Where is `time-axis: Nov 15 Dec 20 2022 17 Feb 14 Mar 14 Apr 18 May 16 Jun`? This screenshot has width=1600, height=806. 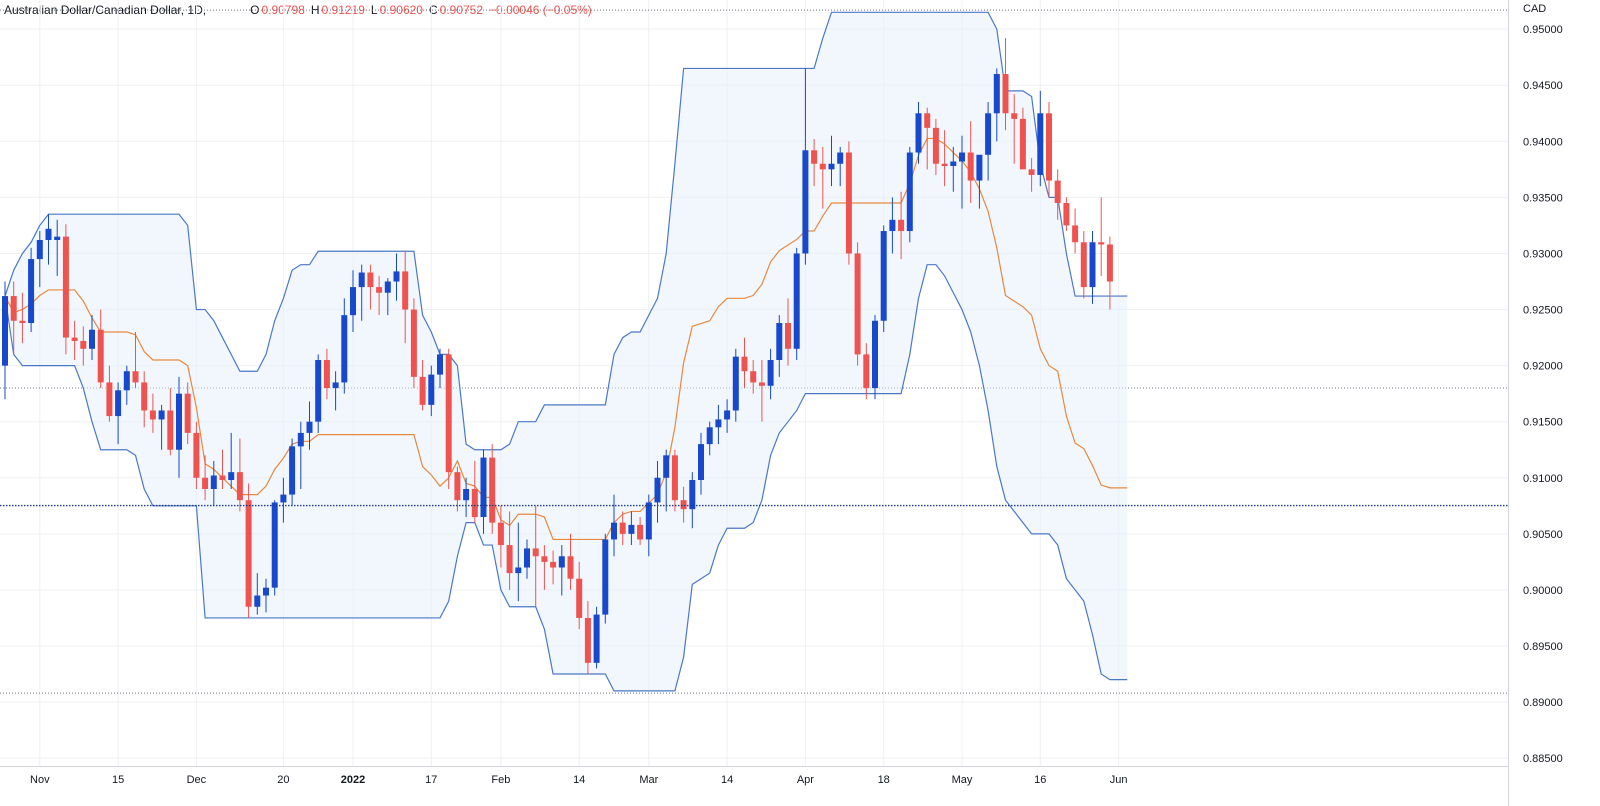 time-axis: Nov 15 Dec 20 2022 17 Feb 14 Mar 14 Apr 18 May 16 Jun is located at coordinates (754, 776).